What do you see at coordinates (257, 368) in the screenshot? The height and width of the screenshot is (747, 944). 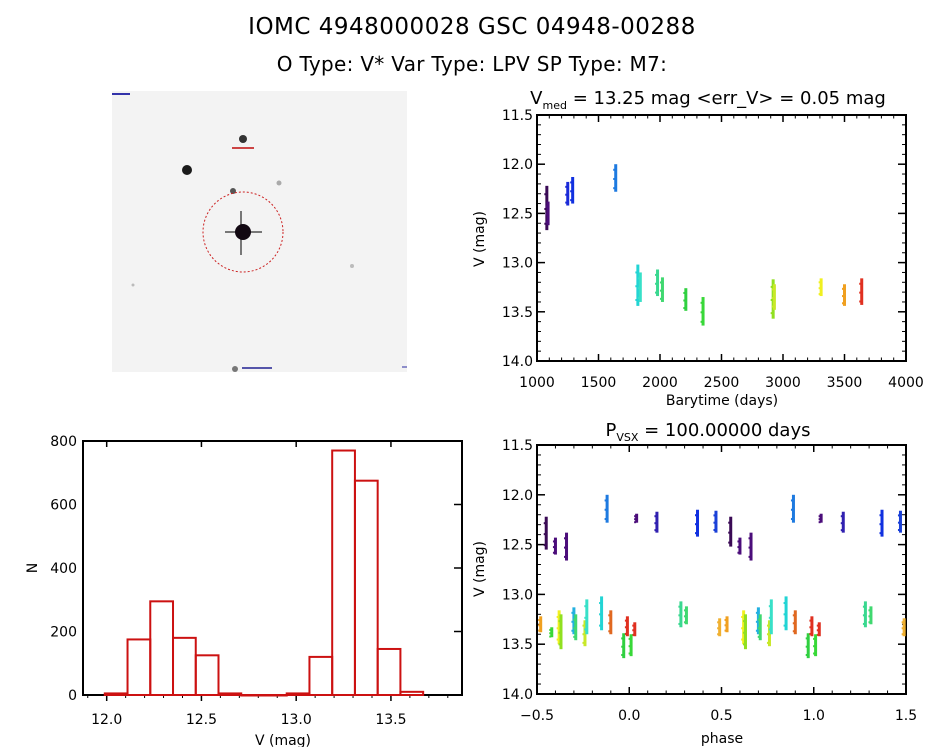 I see `coord-label` at bounding box center [257, 368].